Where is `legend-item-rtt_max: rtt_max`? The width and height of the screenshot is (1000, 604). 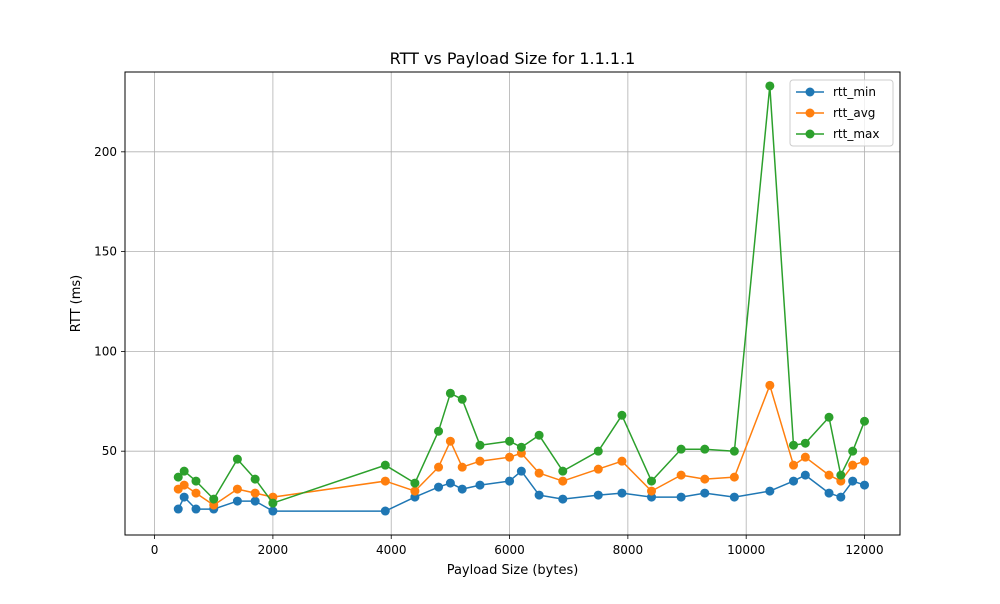 legend-item-rtt_max: rtt_max is located at coordinates (838, 134).